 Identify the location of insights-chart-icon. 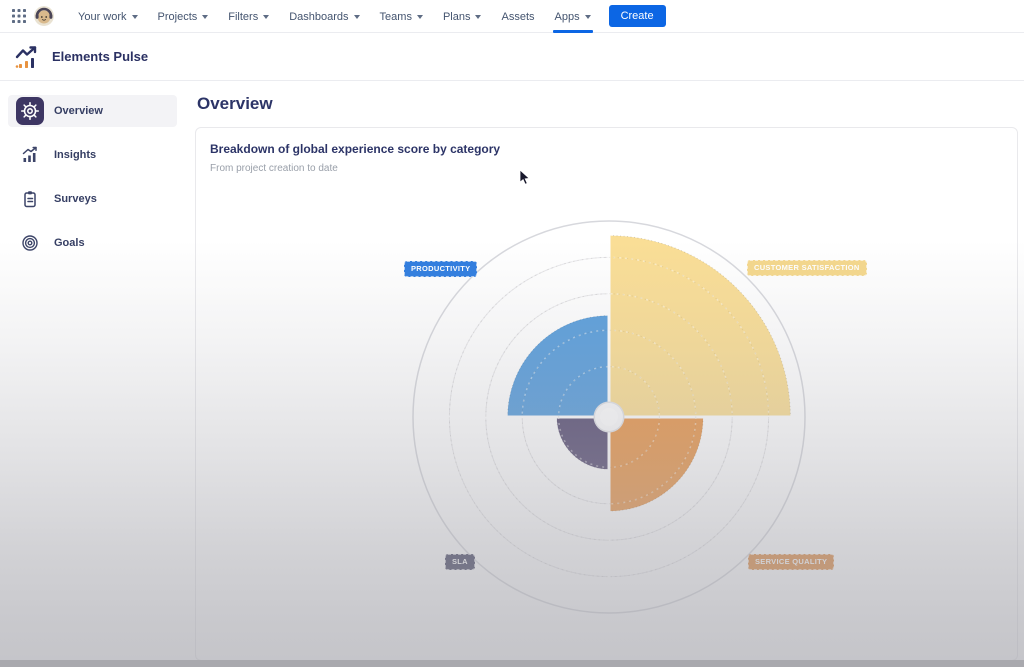
(30, 155).